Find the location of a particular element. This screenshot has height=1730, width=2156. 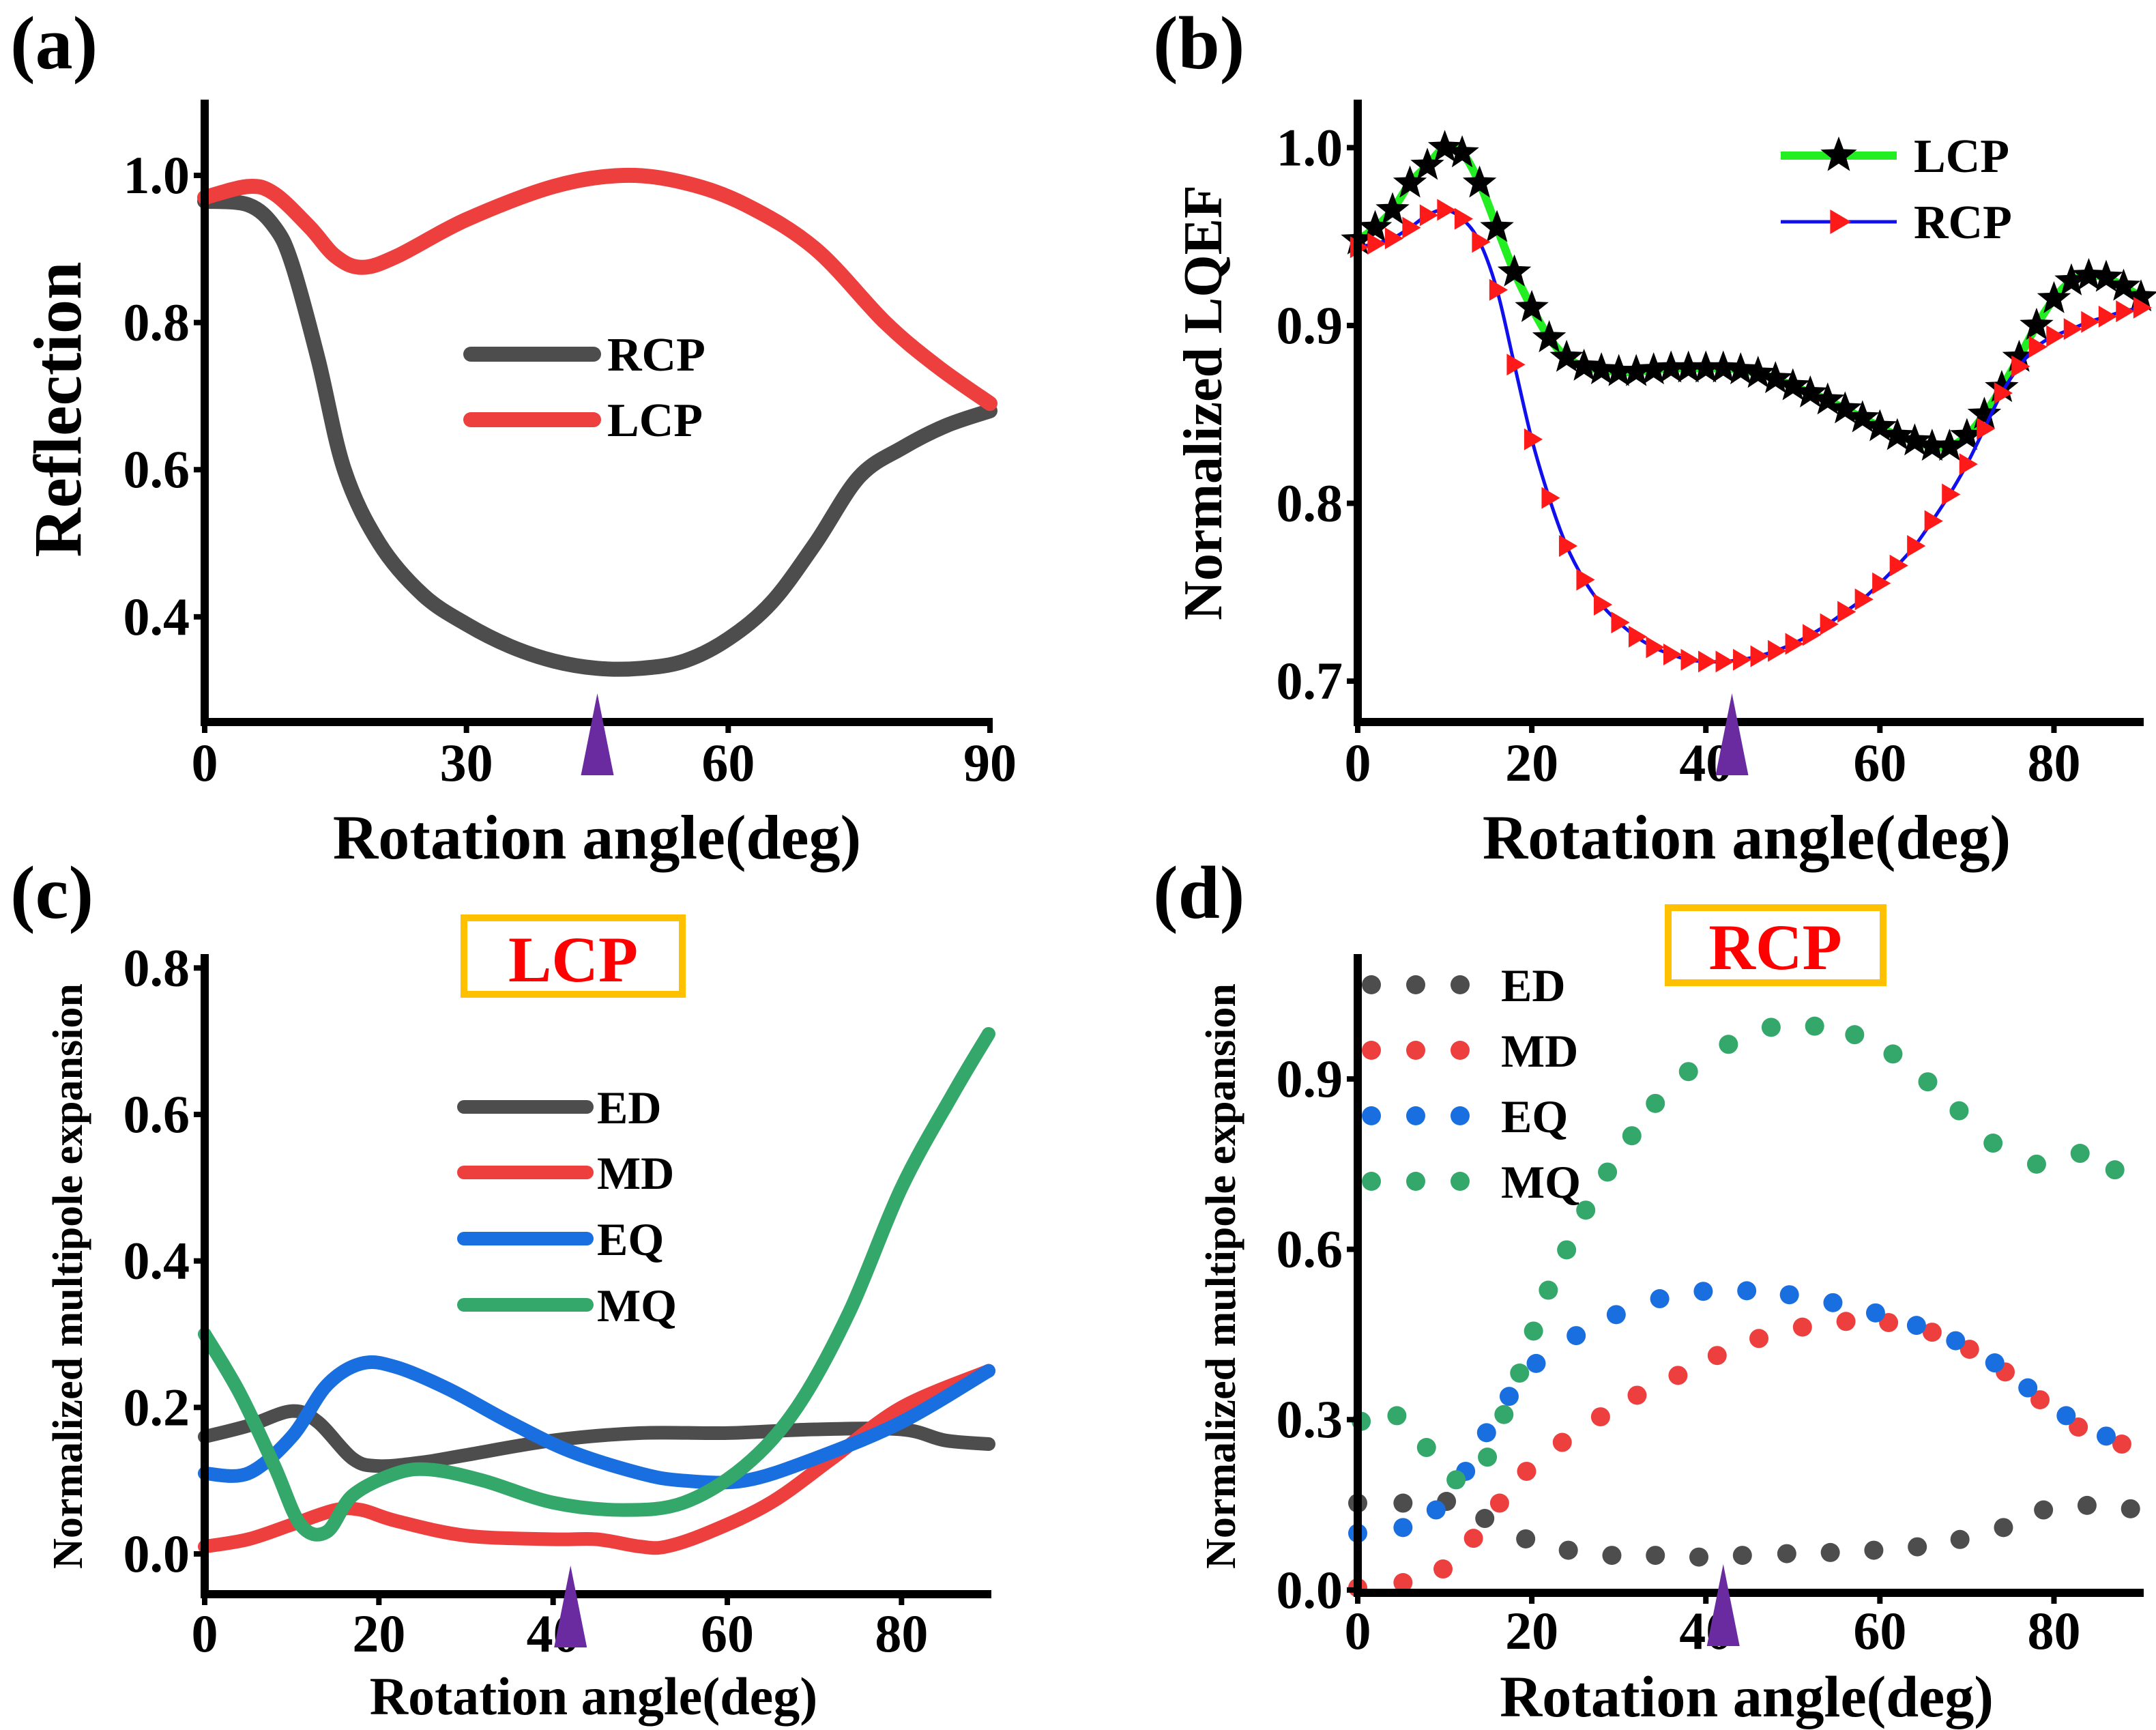

series-md is located at coordinates (596, 1459).